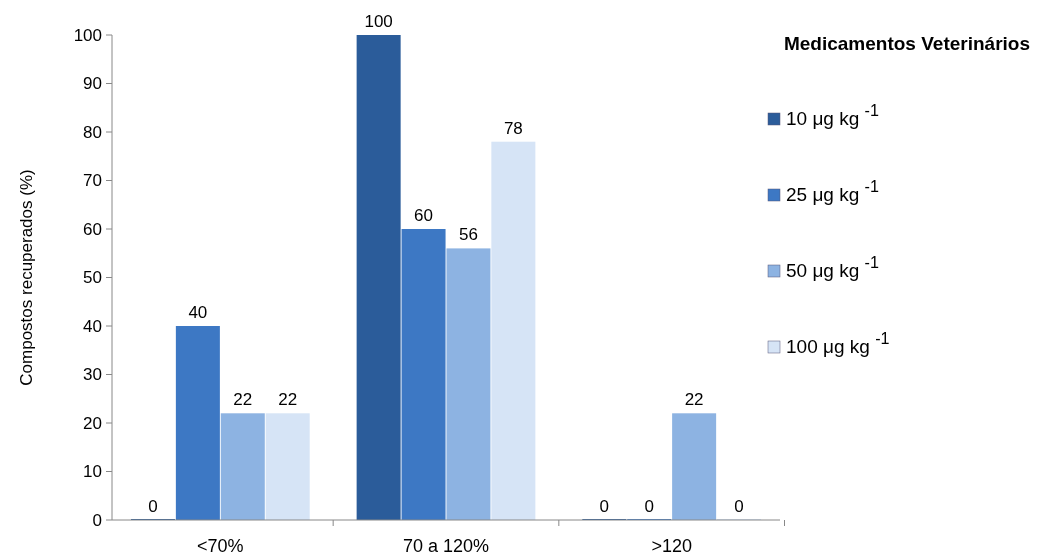 Image resolution: width=1039 pixels, height=560 pixels. Describe the element at coordinates (92, 278) in the screenshot. I see `y-tick-label: 50` at that location.